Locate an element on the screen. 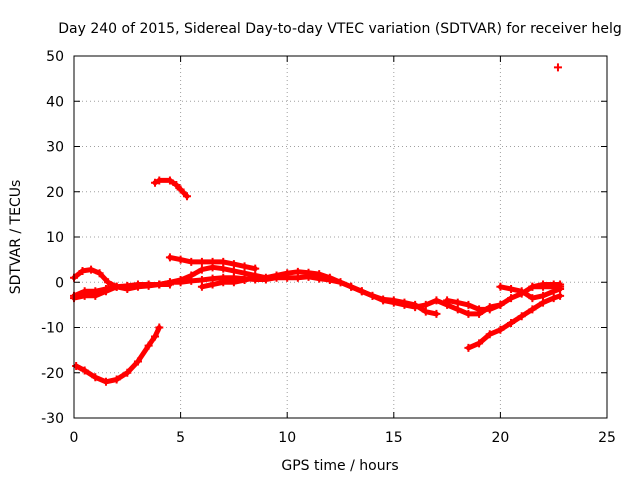 The width and height of the screenshot is (640, 480). series-track-d is located at coordinates (212, 263).